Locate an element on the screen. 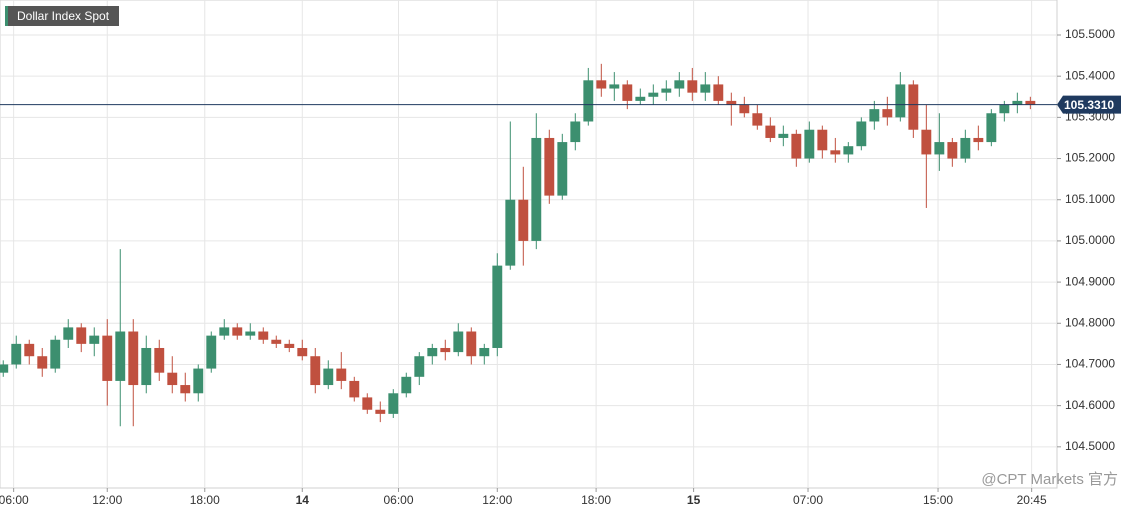  last-price-label: 105.3310 is located at coordinates (1089, 105).